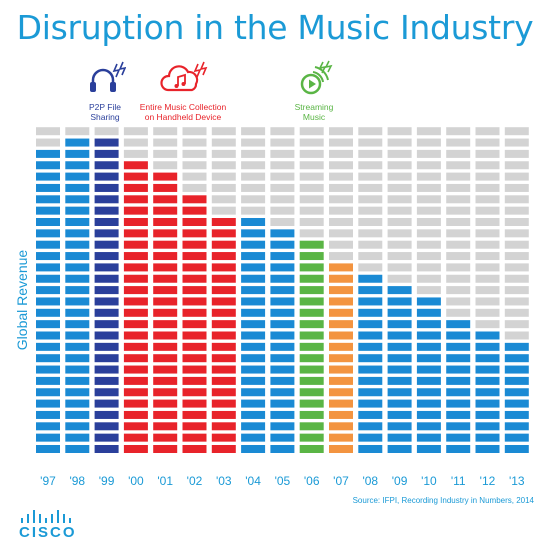  I want to click on event-label-line: on Handheld Device, so click(183, 117).